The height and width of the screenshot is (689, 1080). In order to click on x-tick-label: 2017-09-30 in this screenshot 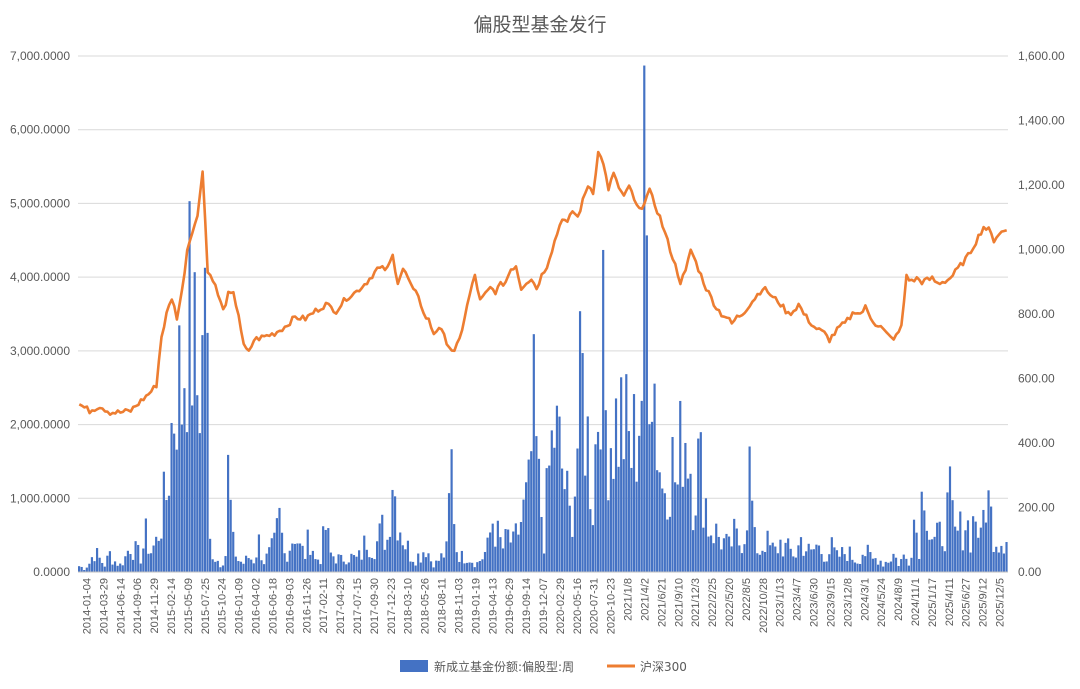, I will do `click(375, 606)`.